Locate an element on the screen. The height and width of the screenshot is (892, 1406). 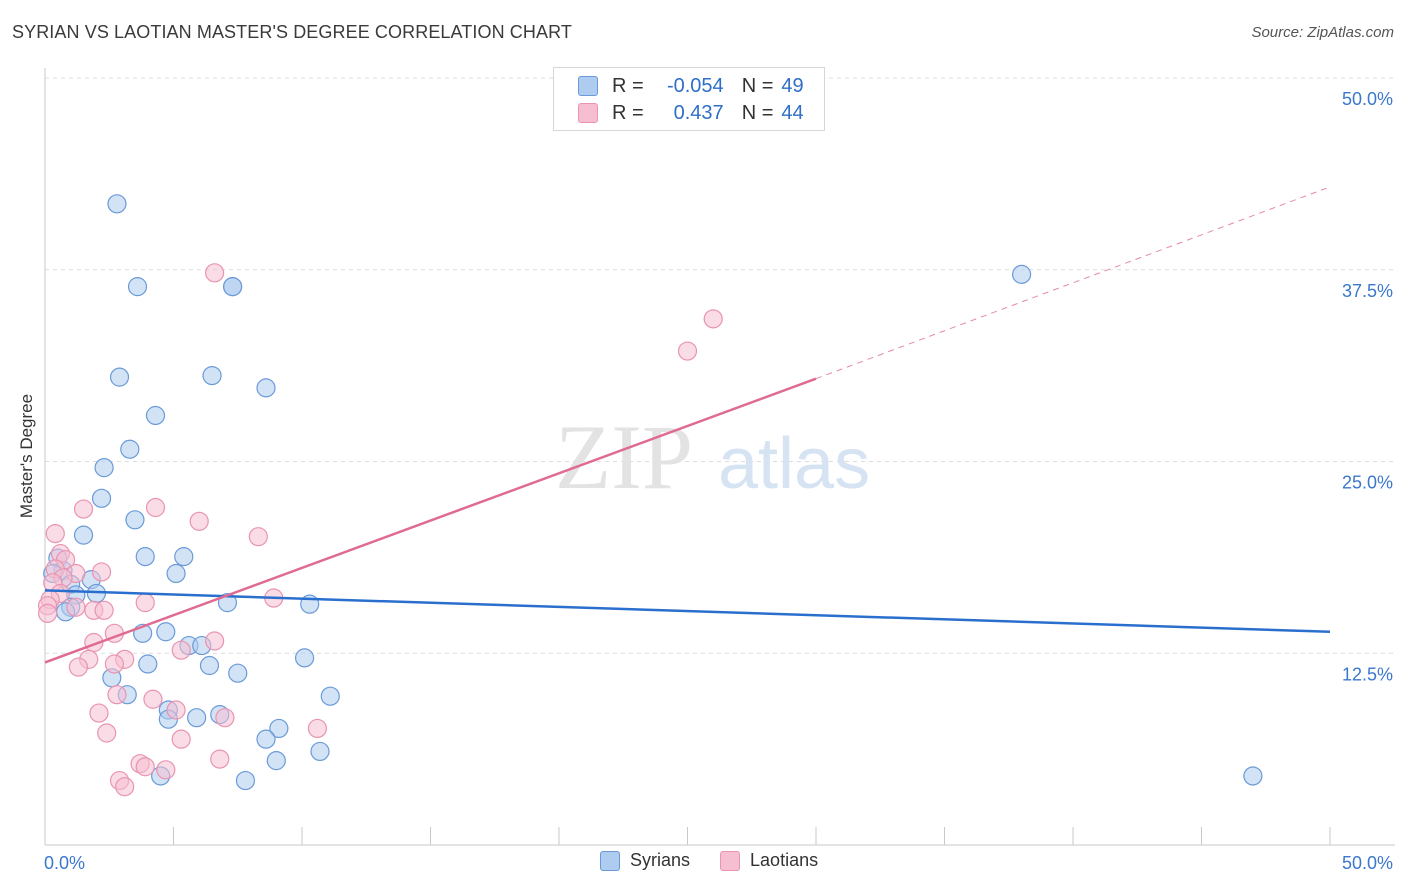
legend-row-syrians: R = -0.054 N = 49 is located at coordinates (691, 86).